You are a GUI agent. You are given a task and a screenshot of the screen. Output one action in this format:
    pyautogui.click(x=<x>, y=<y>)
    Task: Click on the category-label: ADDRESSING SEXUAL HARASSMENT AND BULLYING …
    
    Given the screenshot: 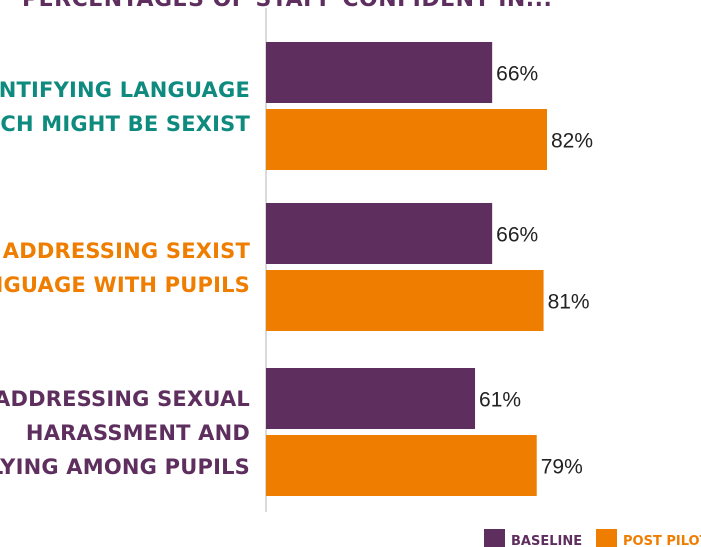 What is the action you would take?
    pyautogui.click(x=125, y=433)
    